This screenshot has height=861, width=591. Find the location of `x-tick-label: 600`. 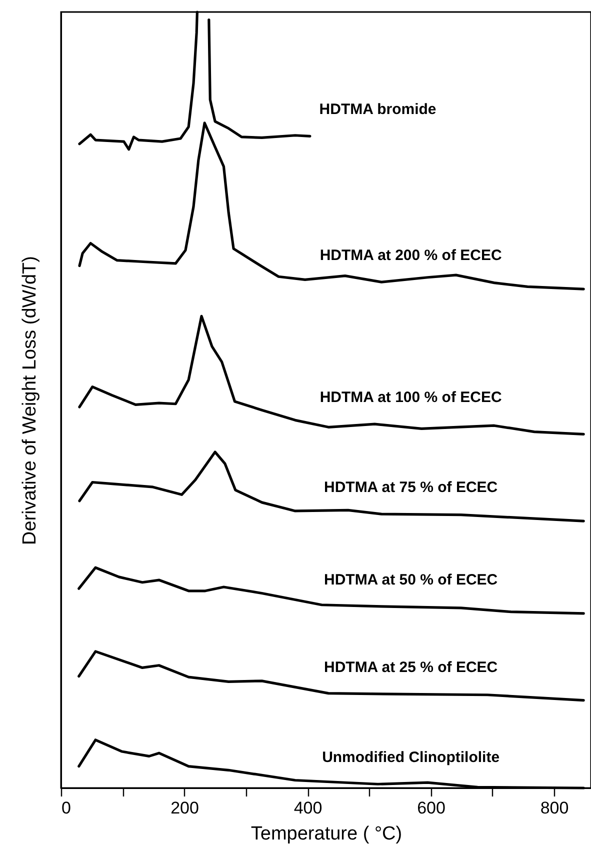

x-tick-label: 600 is located at coordinates (431, 808).